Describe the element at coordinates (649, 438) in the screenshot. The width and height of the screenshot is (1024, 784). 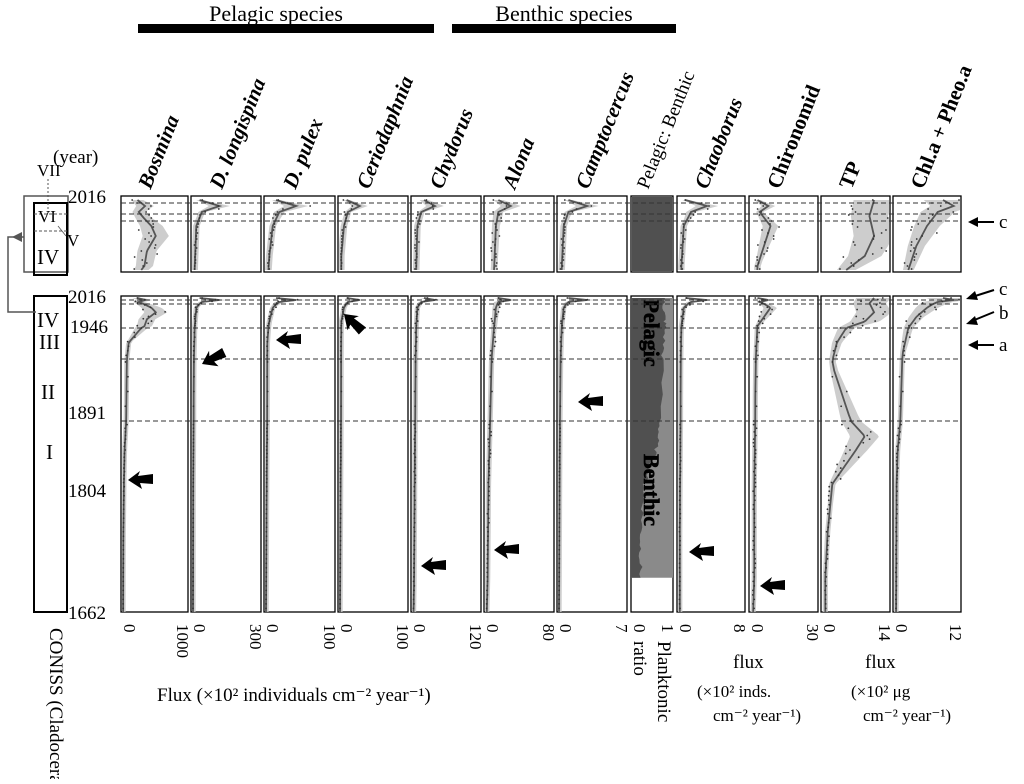
I see `ratio-pelagic-area` at that location.